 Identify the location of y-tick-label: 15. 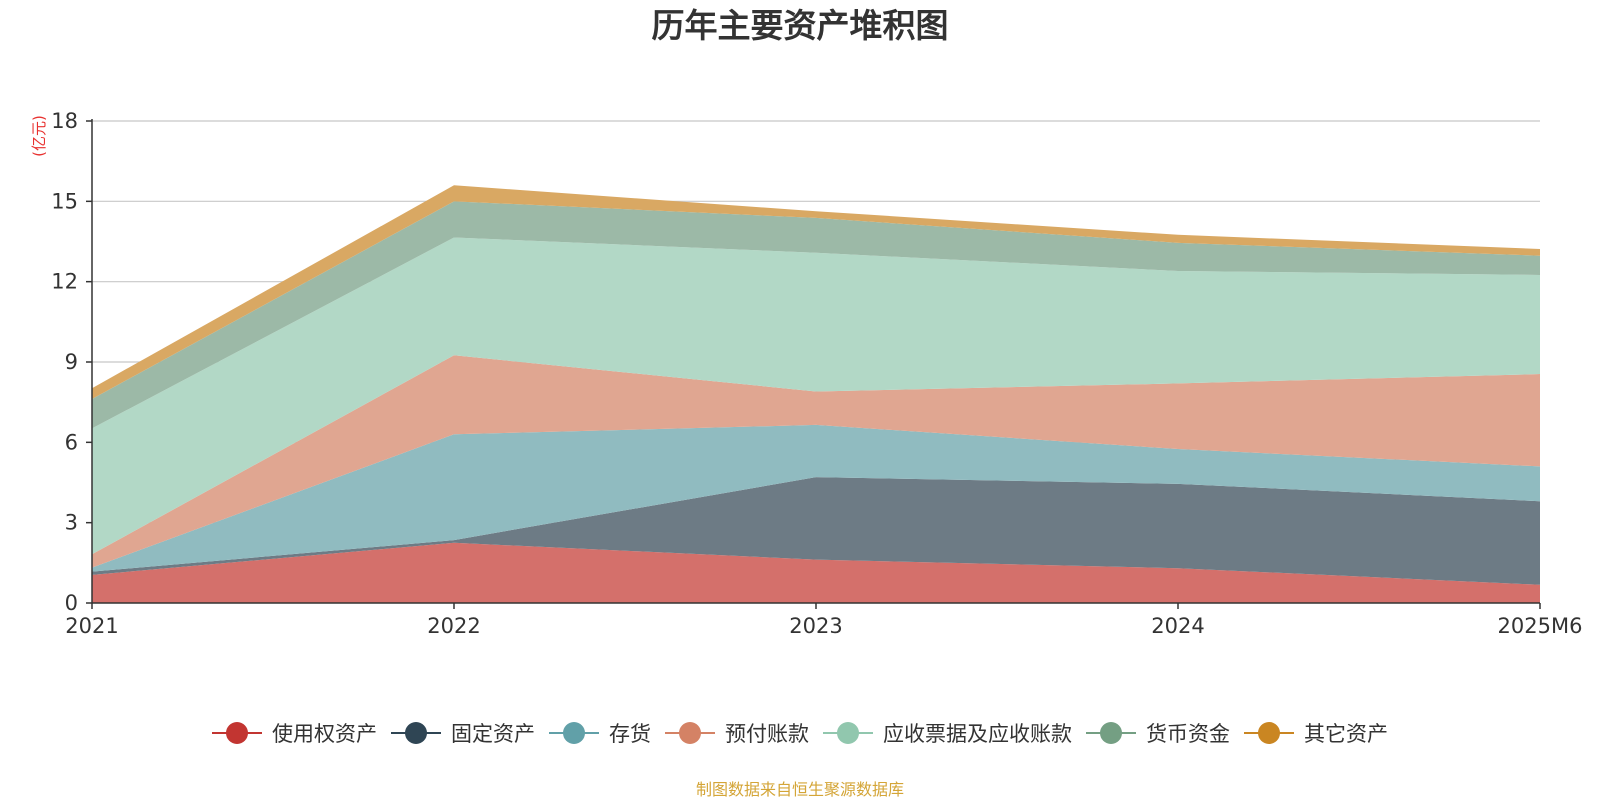
(64, 201).